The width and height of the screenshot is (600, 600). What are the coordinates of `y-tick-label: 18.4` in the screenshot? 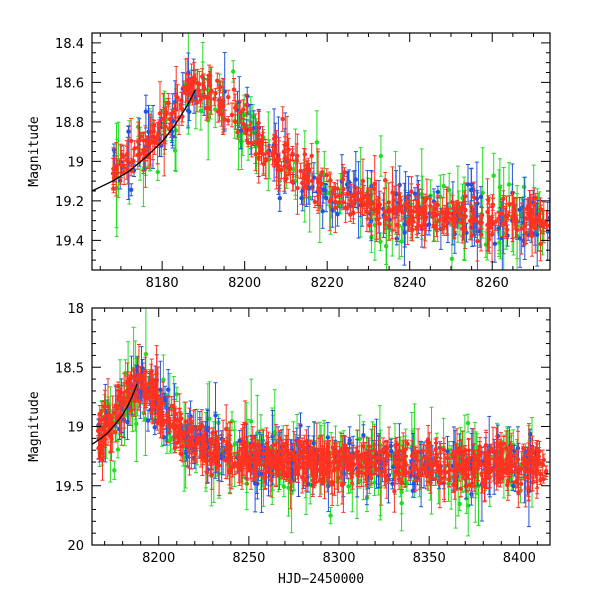 It's located at (69, 44).